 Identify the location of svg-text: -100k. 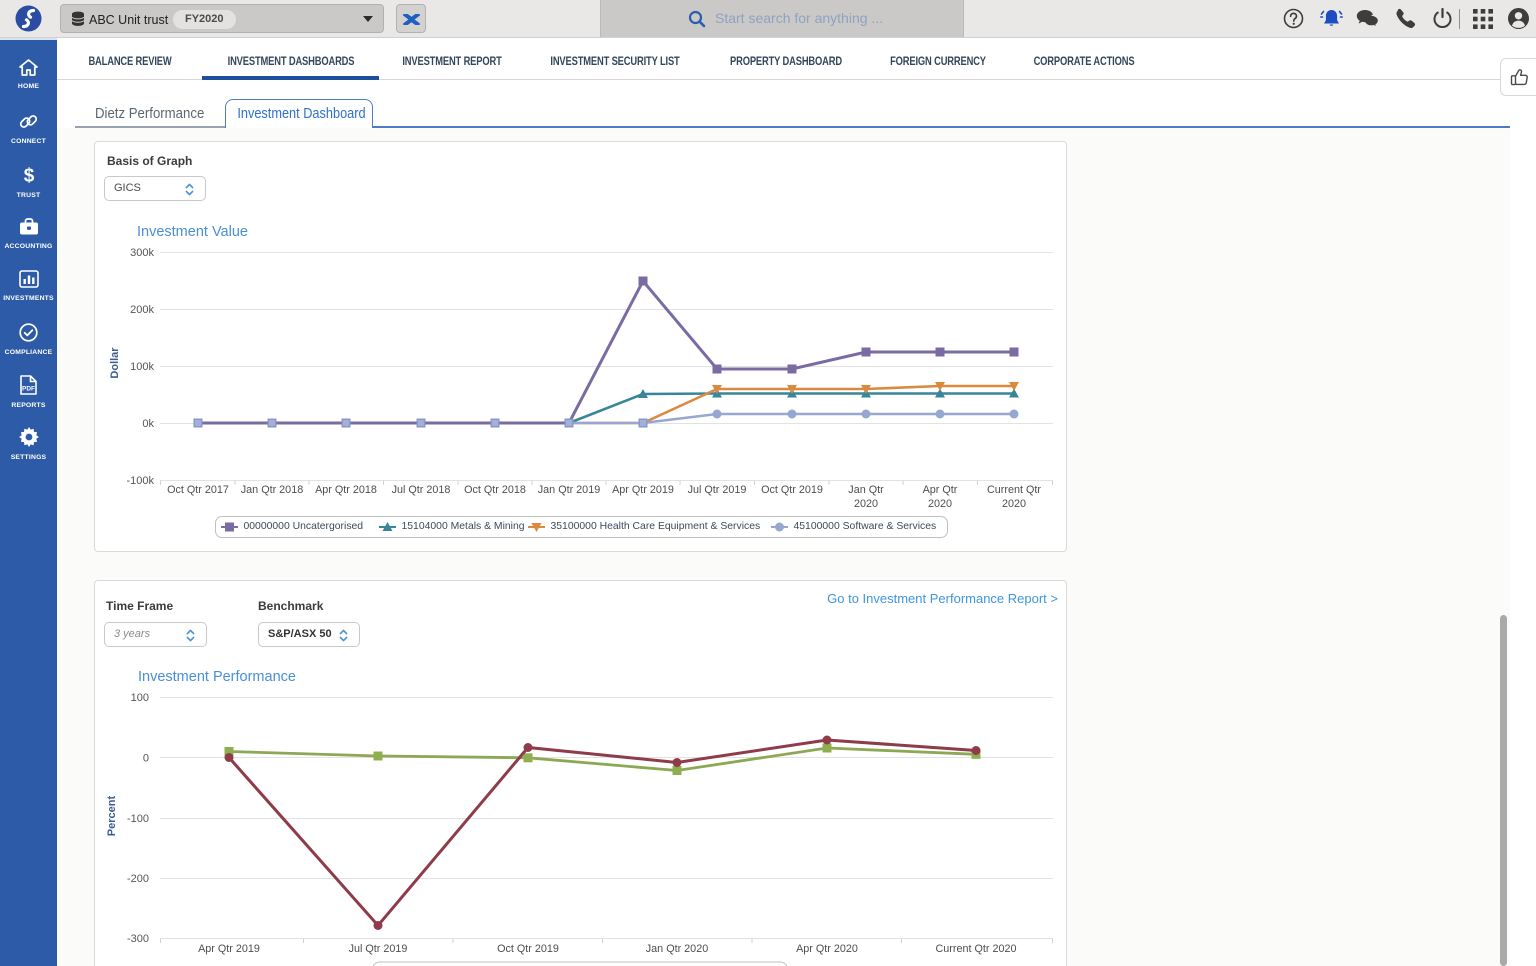
(140, 481).